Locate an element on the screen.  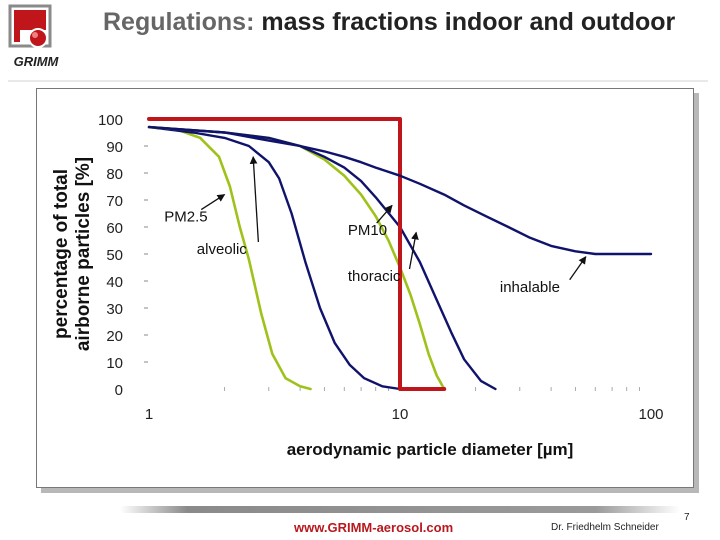
grimm-logo-graphic: GRIMM is located at coordinates (34, 36).